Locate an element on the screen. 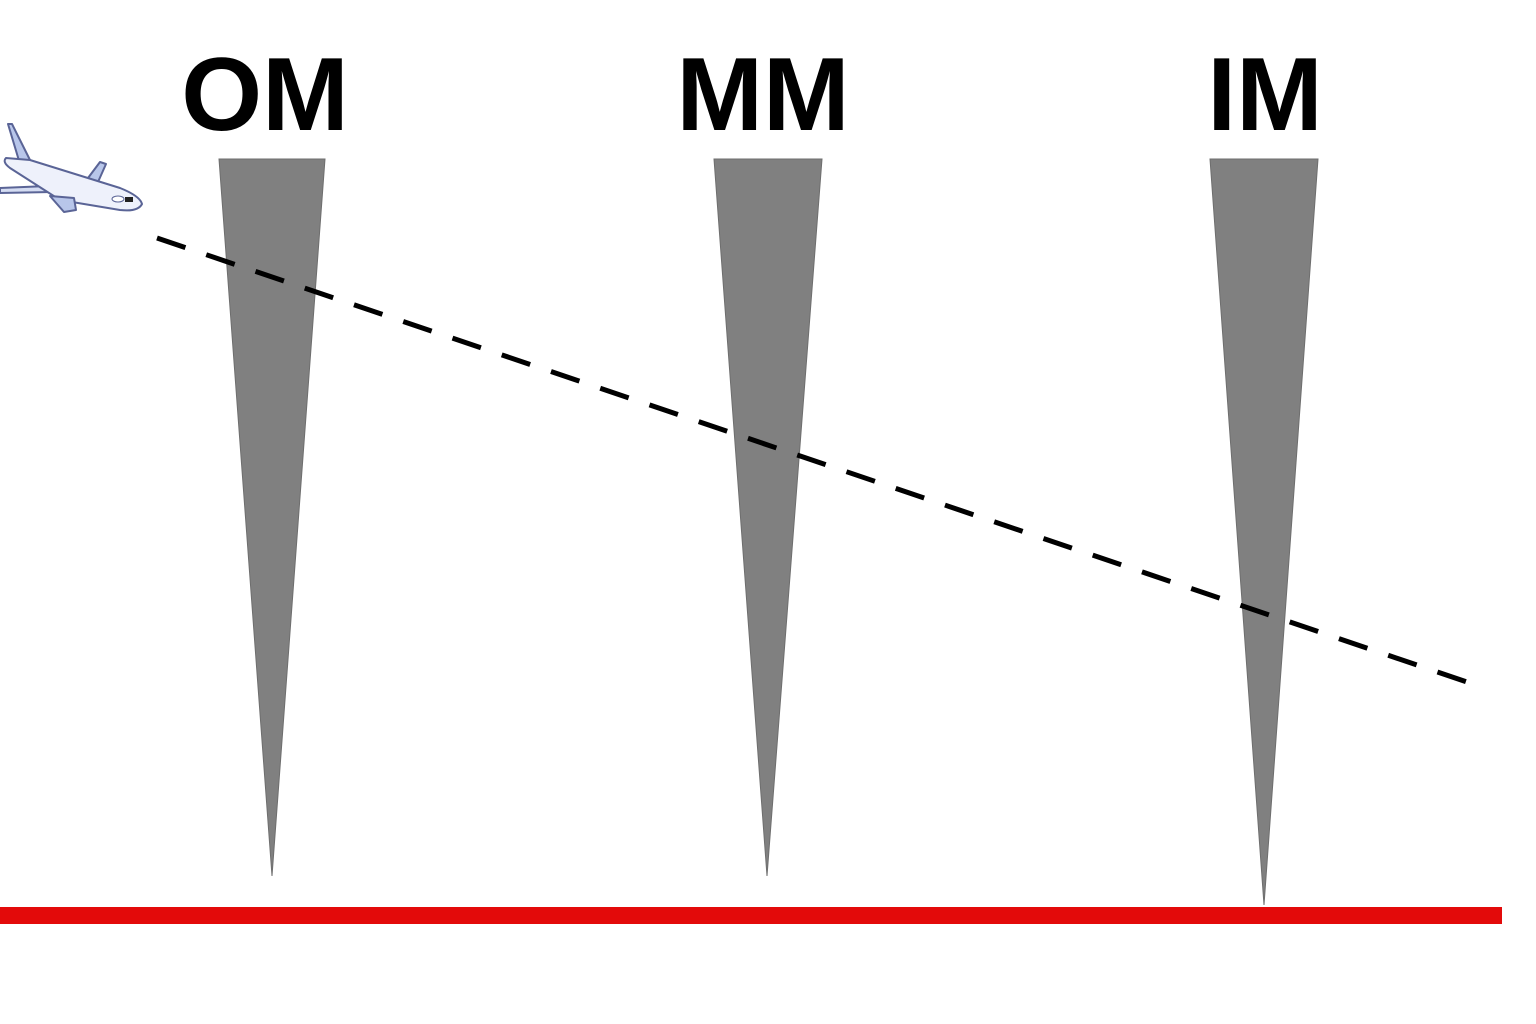 Image resolution: width=1536 pixels, height=1024 pixels. im-beacon-cone is located at coordinates (1264, 532).